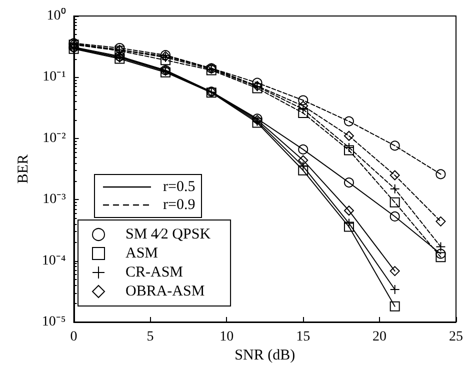 The width and height of the screenshot is (474, 376). What do you see at coordinates (179, 205) in the screenshot?
I see `annotation: r=0.9` at bounding box center [179, 205].